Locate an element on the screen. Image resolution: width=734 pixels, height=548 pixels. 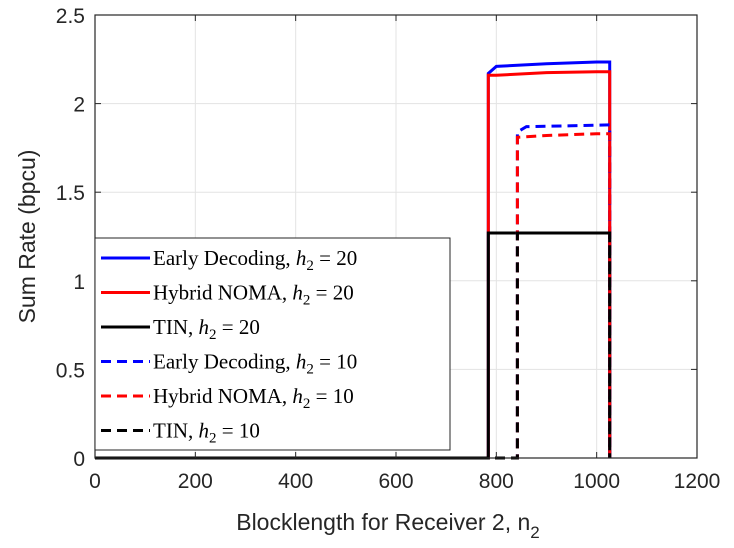
legend-entry-4: Early Decoding, h2 = 10 is located at coordinates (255, 364).